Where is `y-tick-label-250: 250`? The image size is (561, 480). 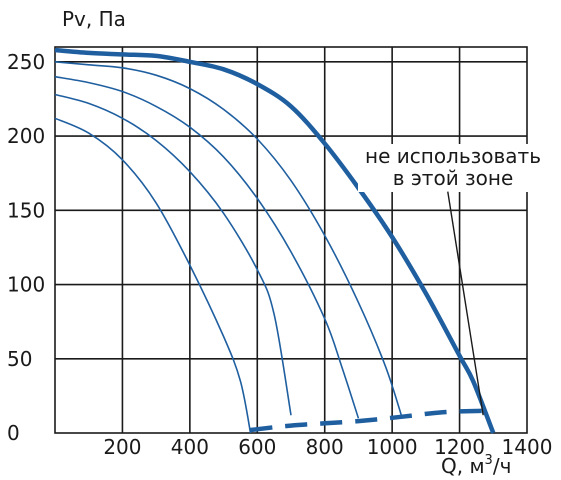
y-tick-label-250: 250 is located at coordinates (26, 62).